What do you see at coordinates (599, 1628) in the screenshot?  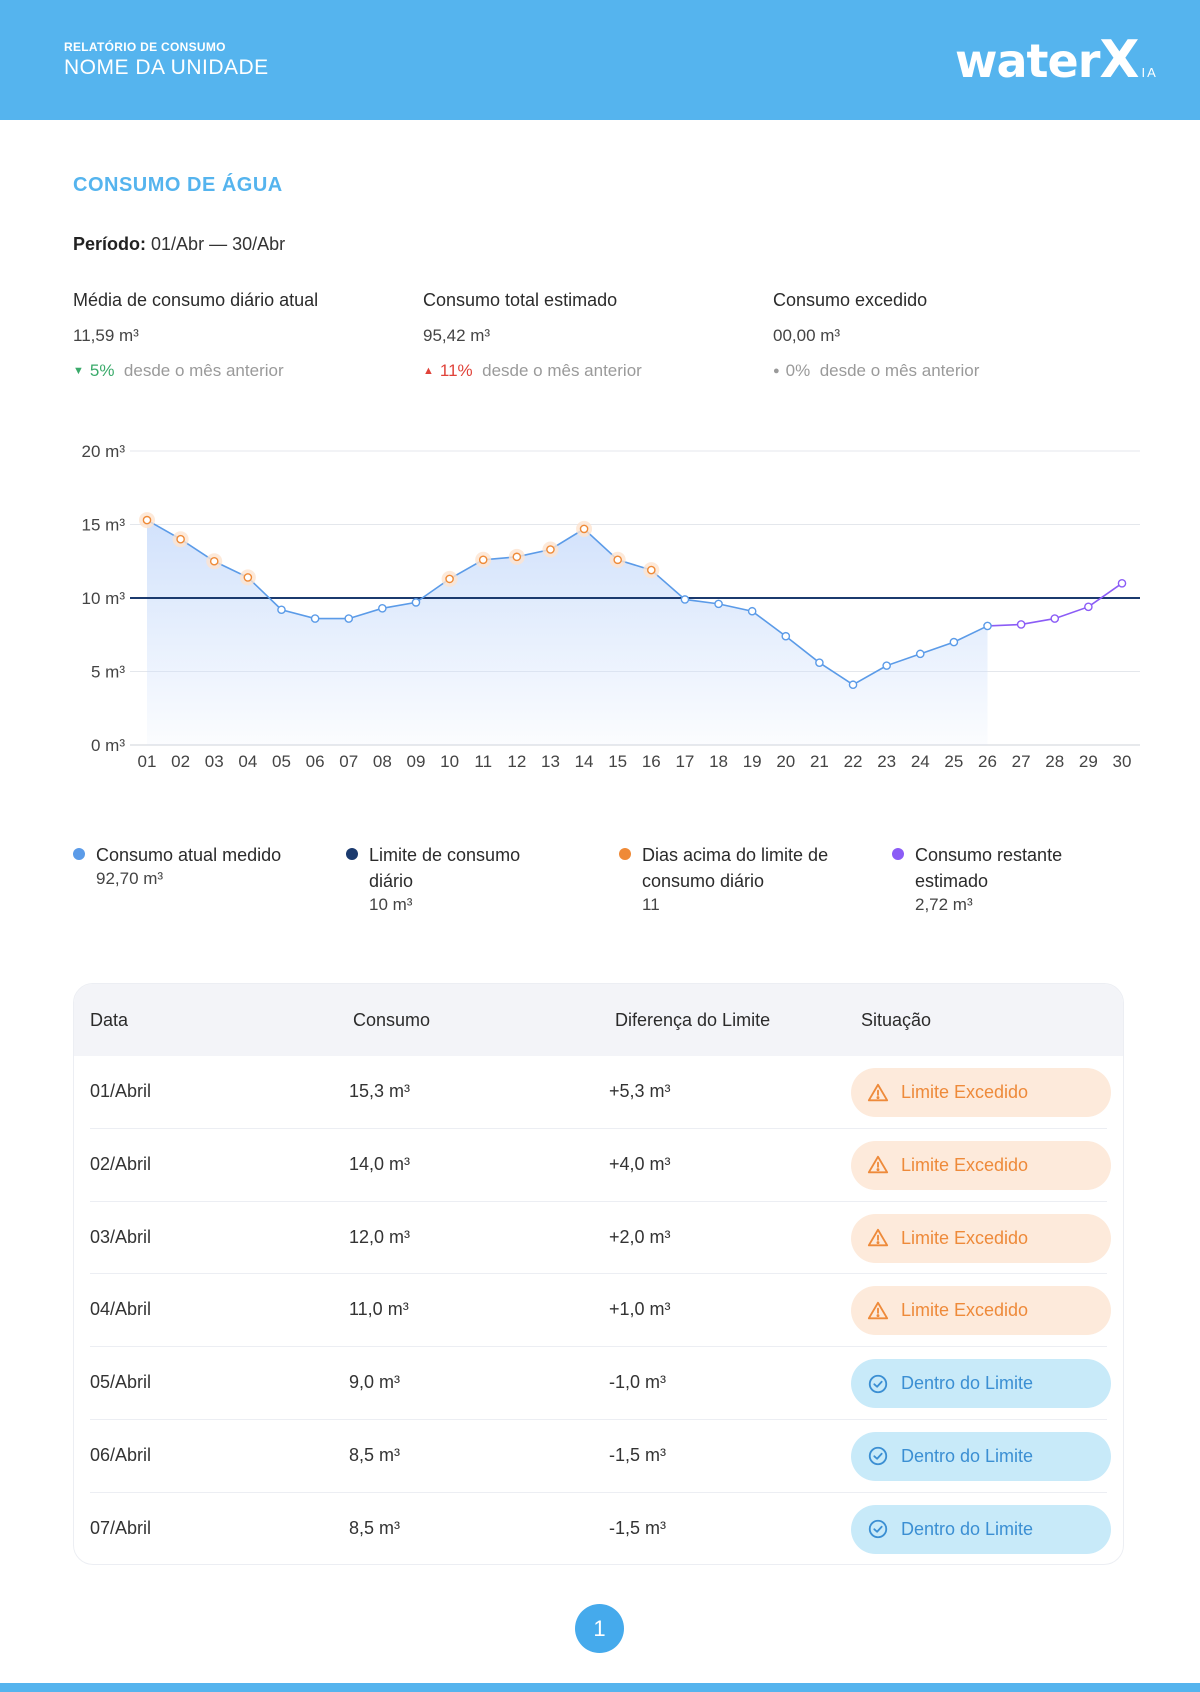 I see `page-number: 1` at bounding box center [599, 1628].